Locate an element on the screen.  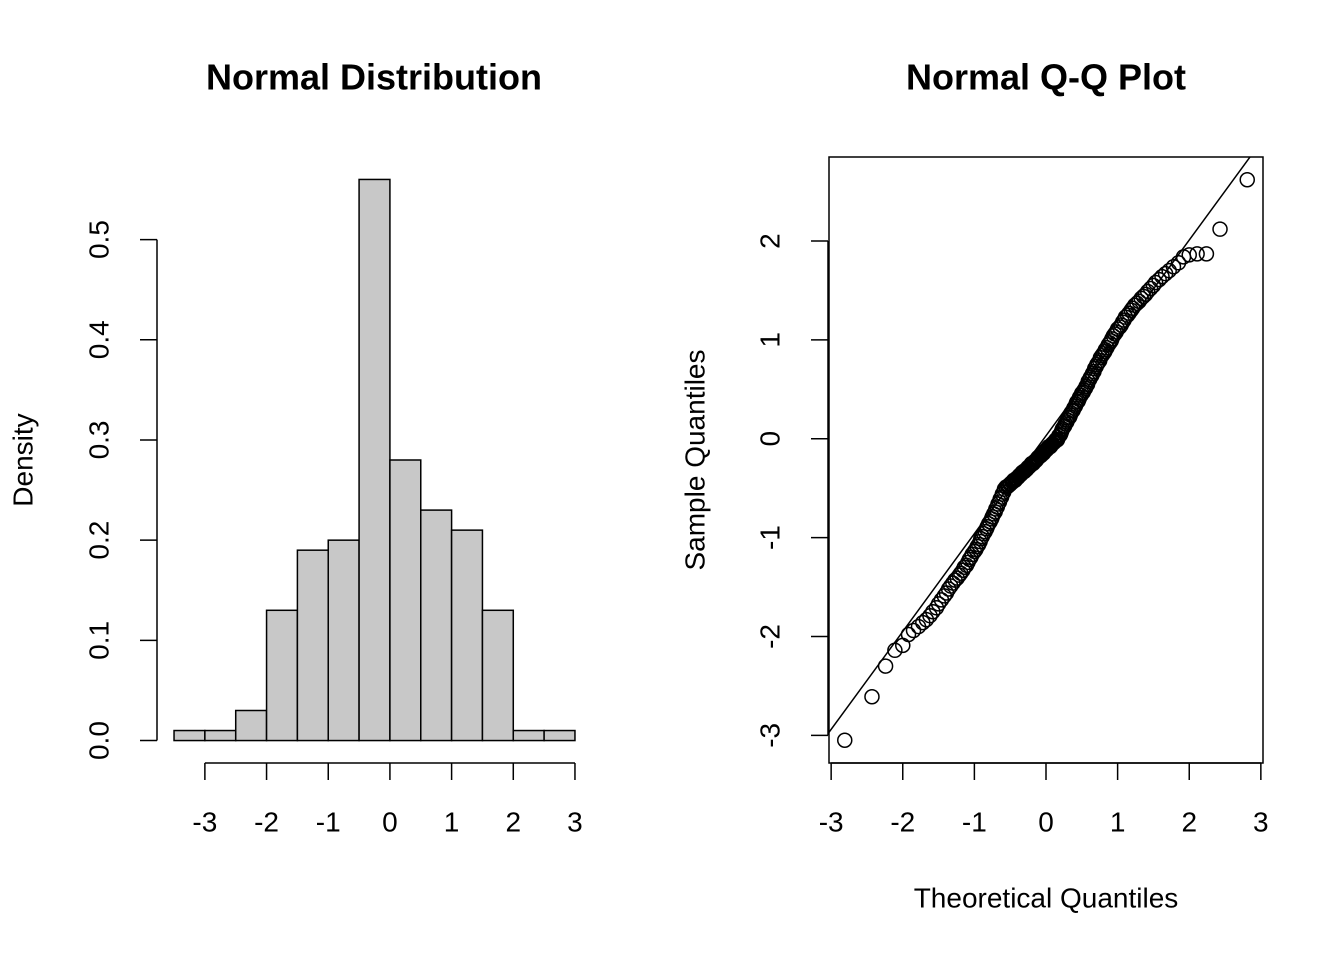
chart-title: Normal Q-Q Plot is located at coordinates (1046, 77).